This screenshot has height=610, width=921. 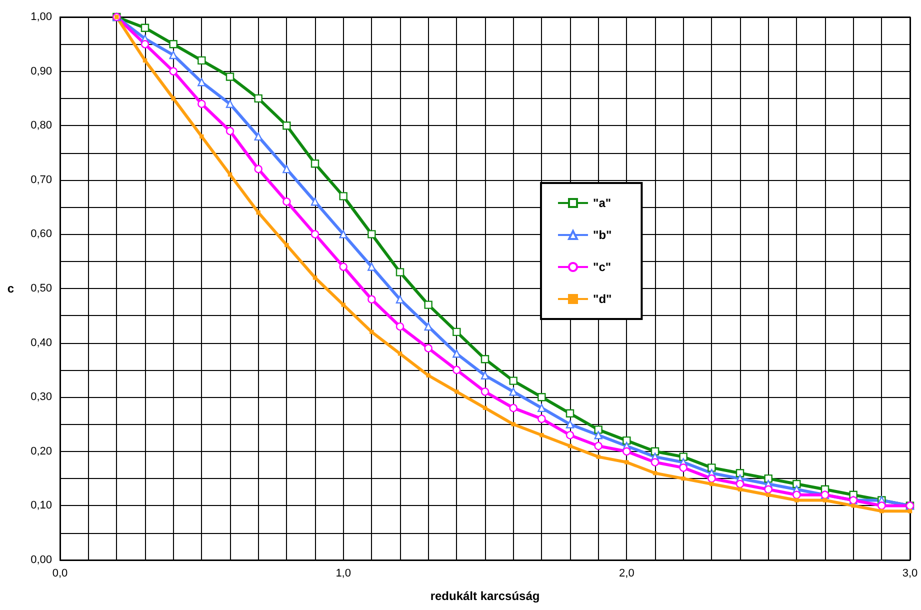 I want to click on y-tick-label: 0,50, so click(x=41, y=288).